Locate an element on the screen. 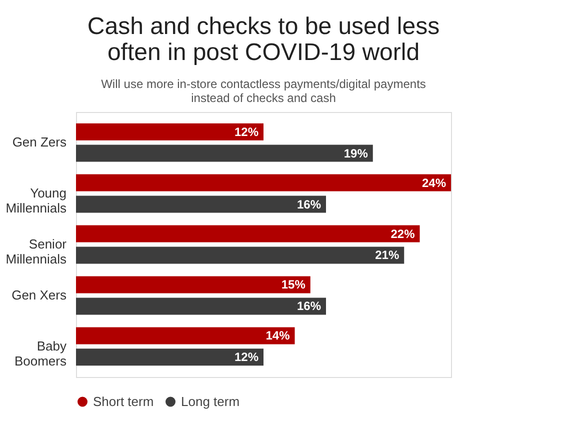  data-label: 22% is located at coordinates (403, 233).